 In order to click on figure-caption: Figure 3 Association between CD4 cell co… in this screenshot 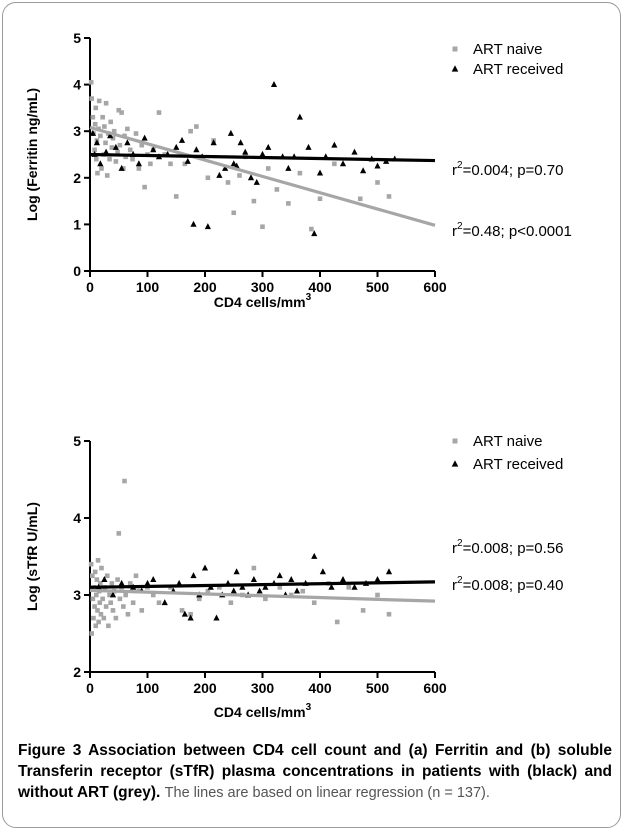, I will do `click(315, 772)`.